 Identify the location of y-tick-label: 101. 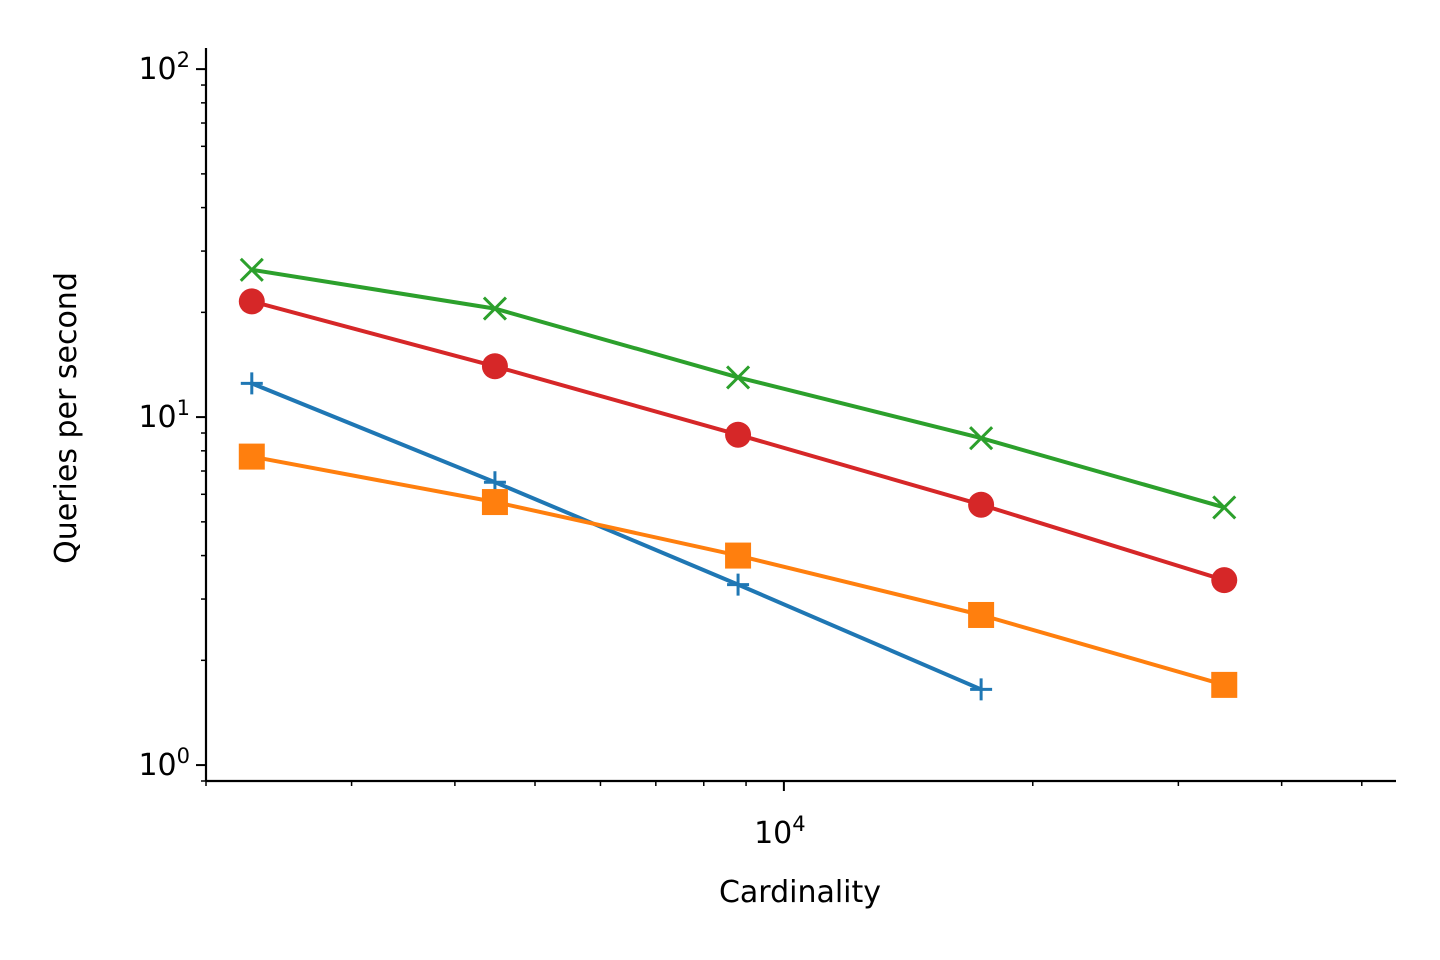
(164, 415).